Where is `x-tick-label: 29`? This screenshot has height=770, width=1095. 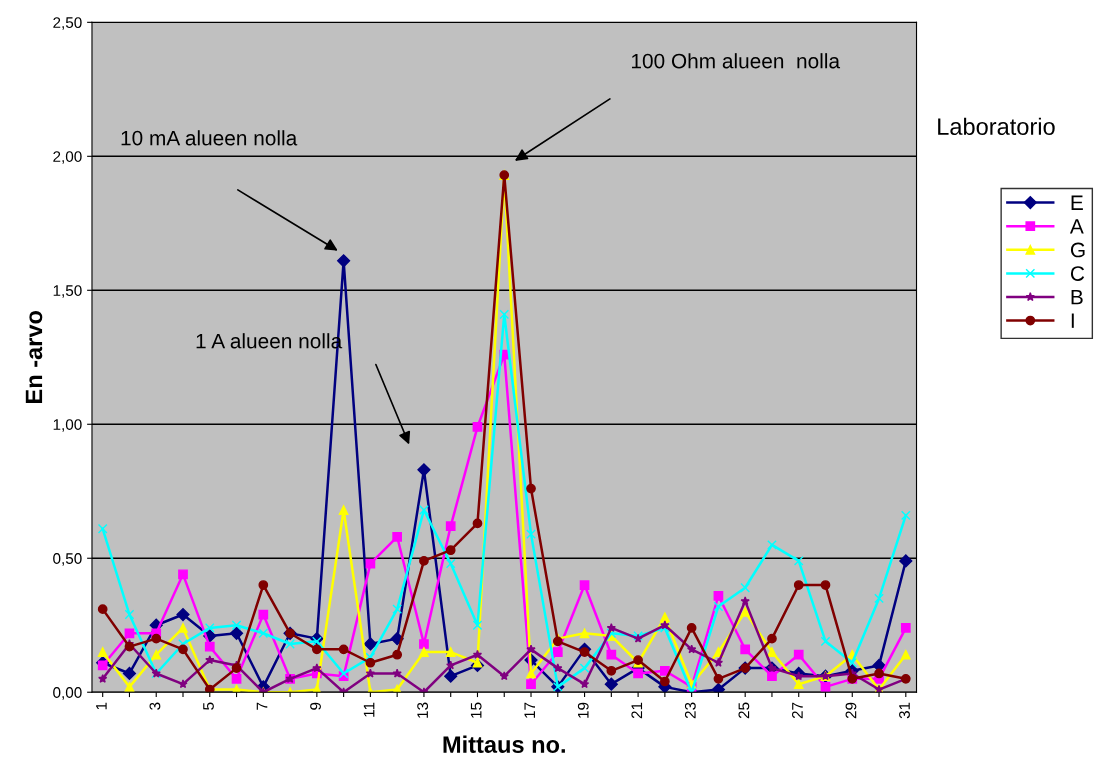
x-tick-label: 29 is located at coordinates (851, 710).